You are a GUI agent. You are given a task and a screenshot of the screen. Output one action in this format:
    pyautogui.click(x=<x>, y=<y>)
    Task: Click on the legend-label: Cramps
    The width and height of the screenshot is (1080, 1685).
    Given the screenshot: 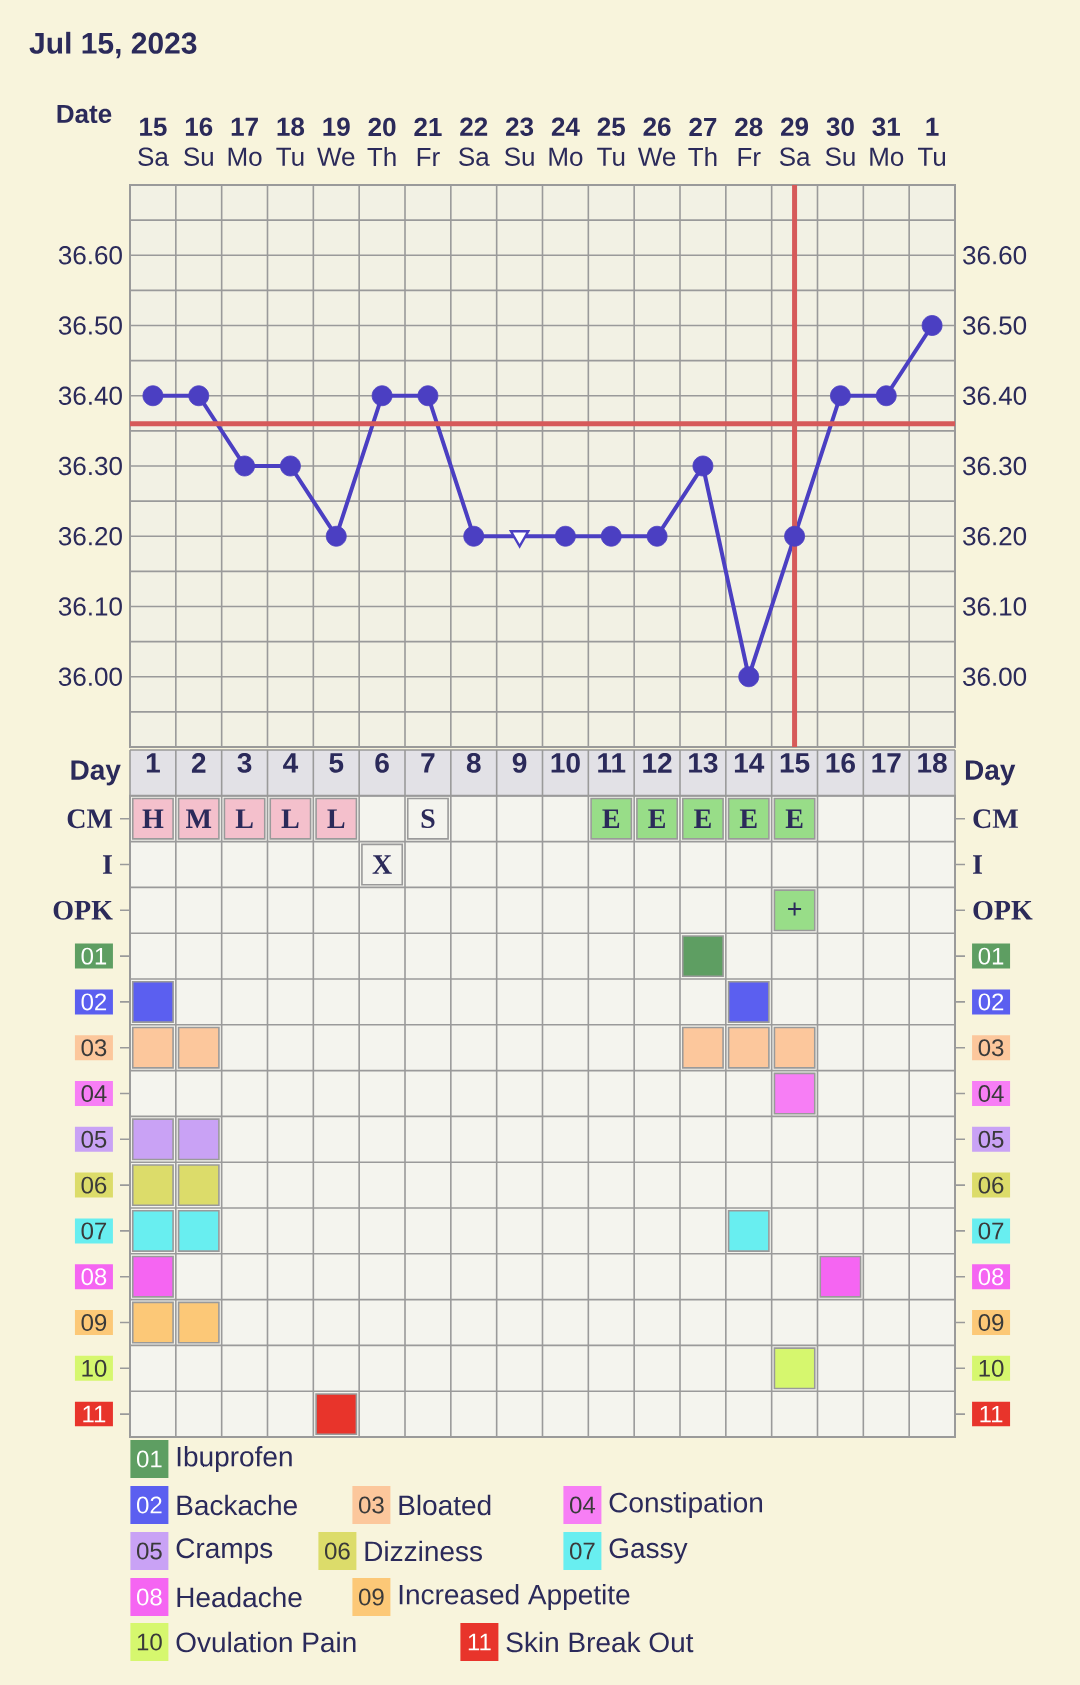 What is the action you would take?
    pyautogui.click(x=224, y=1551)
    